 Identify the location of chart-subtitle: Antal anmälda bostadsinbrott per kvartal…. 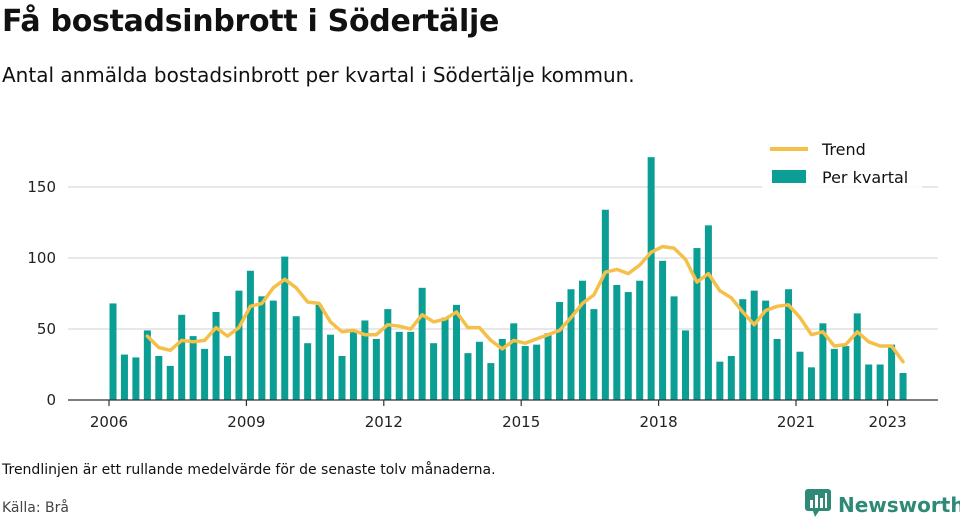
(318, 75).